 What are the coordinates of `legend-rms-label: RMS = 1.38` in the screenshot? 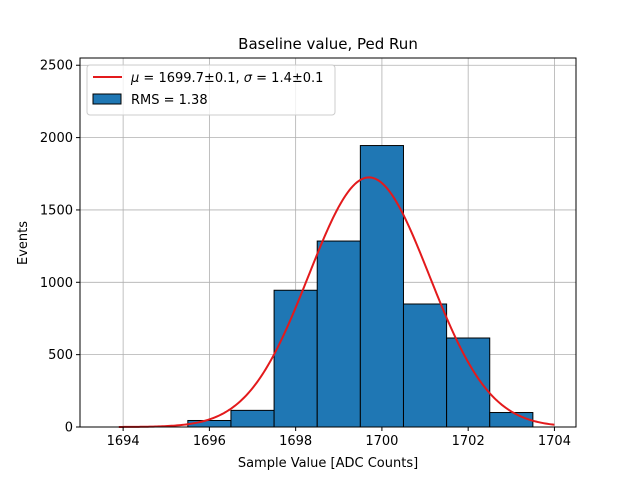 It's located at (169, 100).